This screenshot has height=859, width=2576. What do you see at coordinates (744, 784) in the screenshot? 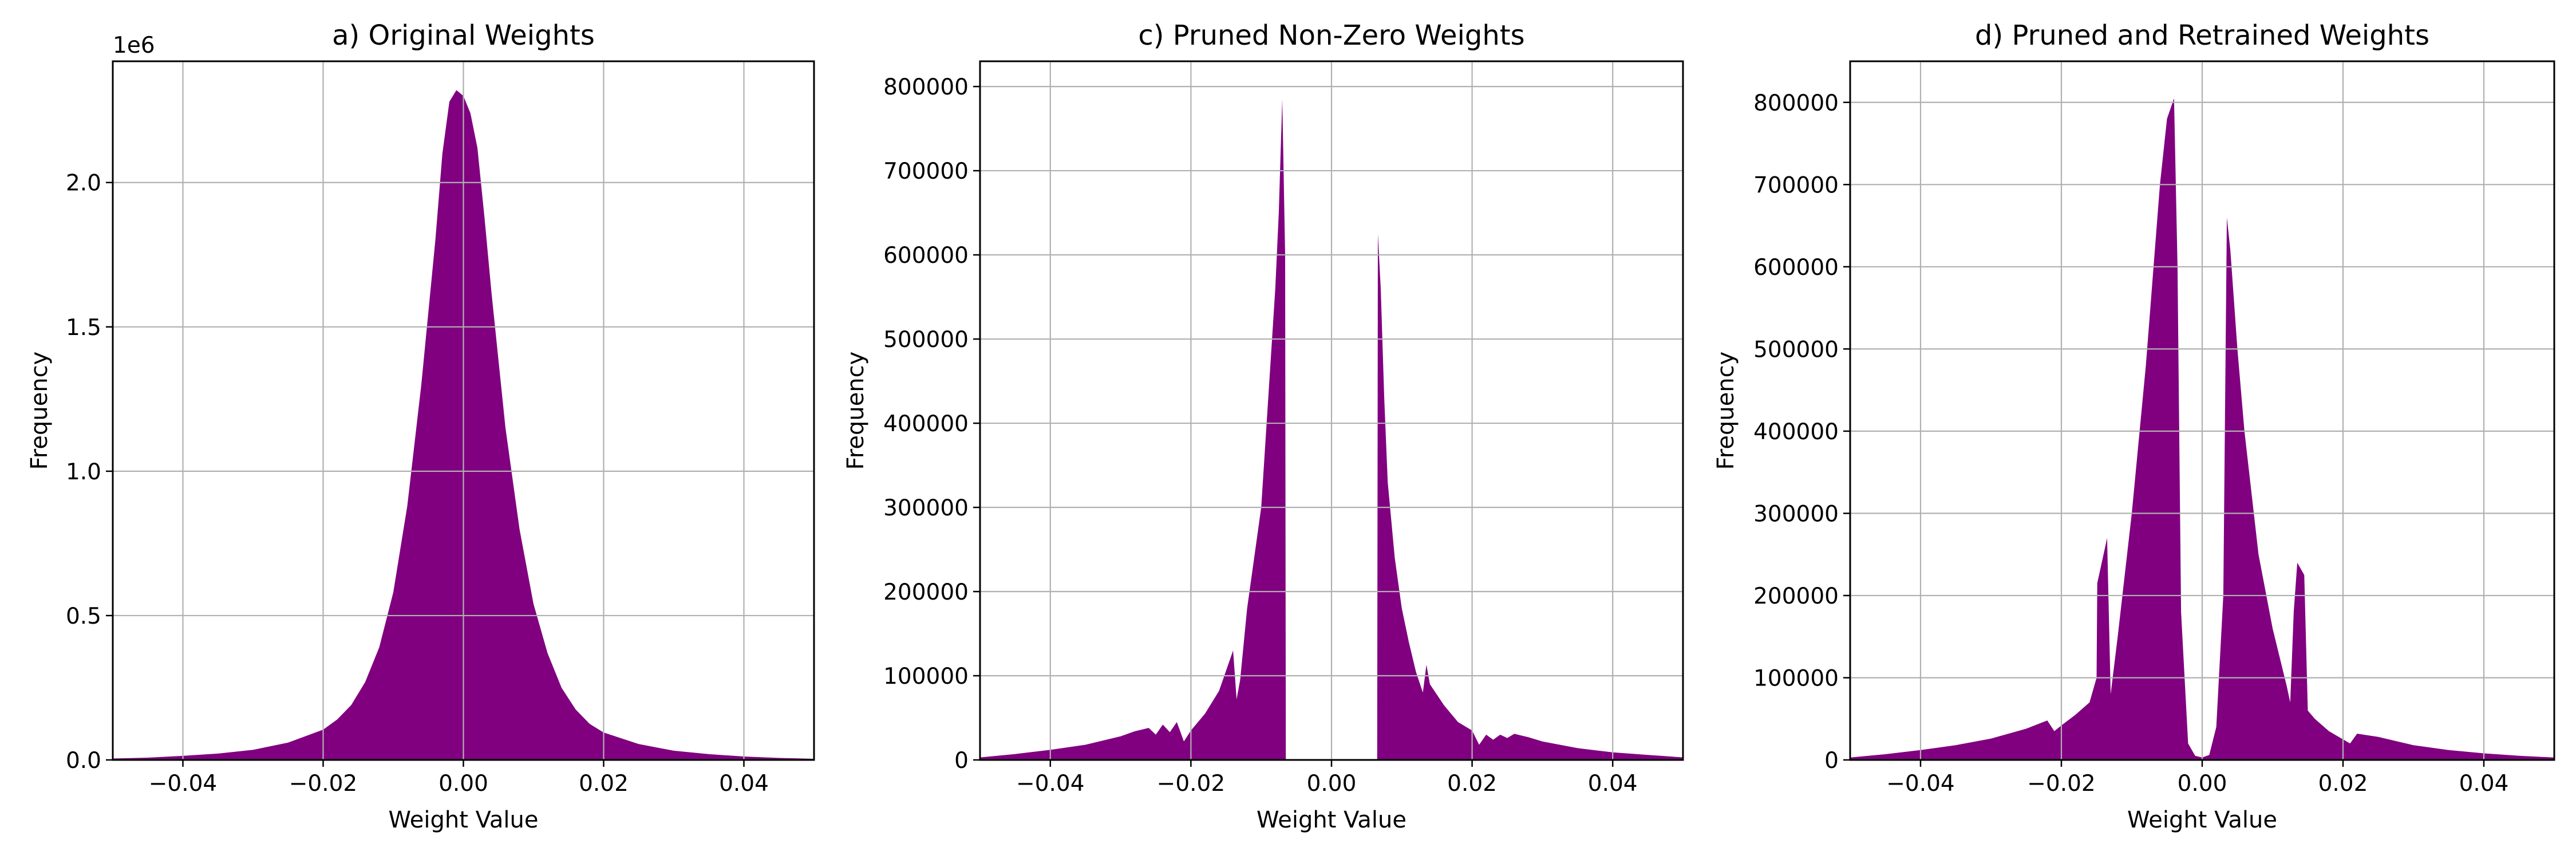
I see `panel-a-x-tick-label-4: 0.04` at bounding box center [744, 784].